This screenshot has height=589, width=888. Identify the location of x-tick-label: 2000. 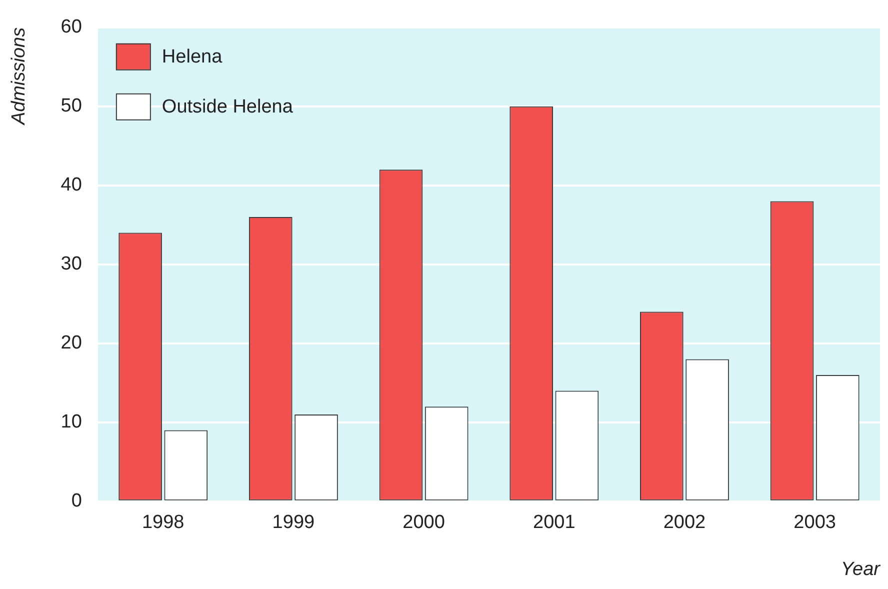
(423, 523).